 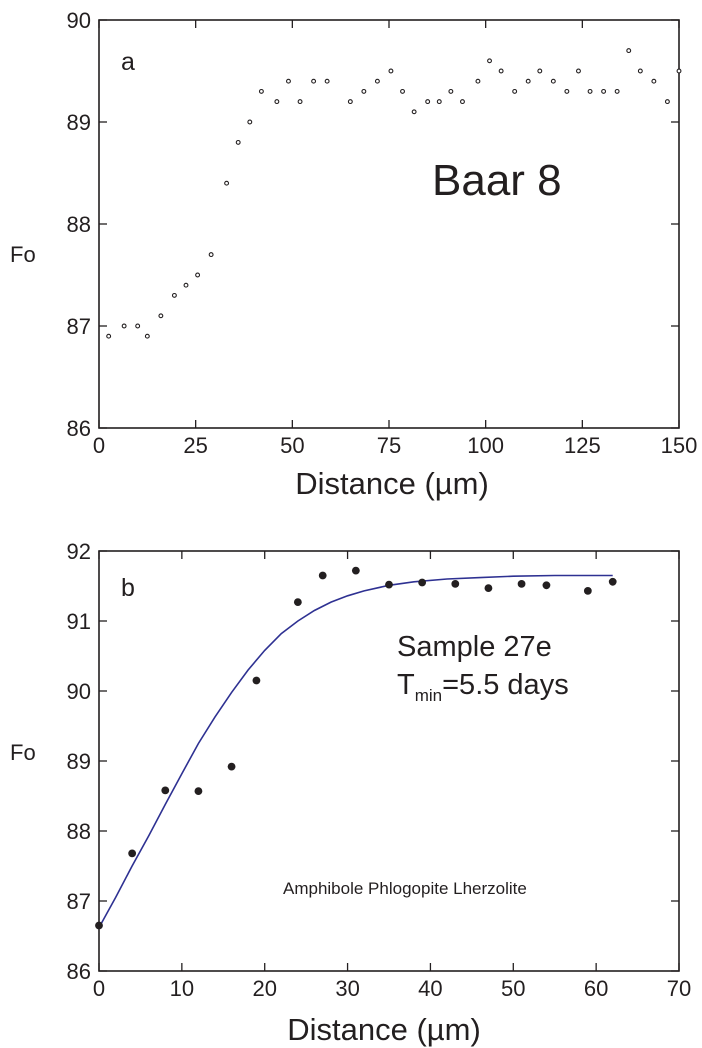 I want to click on panel-label: b, so click(x=128, y=588).